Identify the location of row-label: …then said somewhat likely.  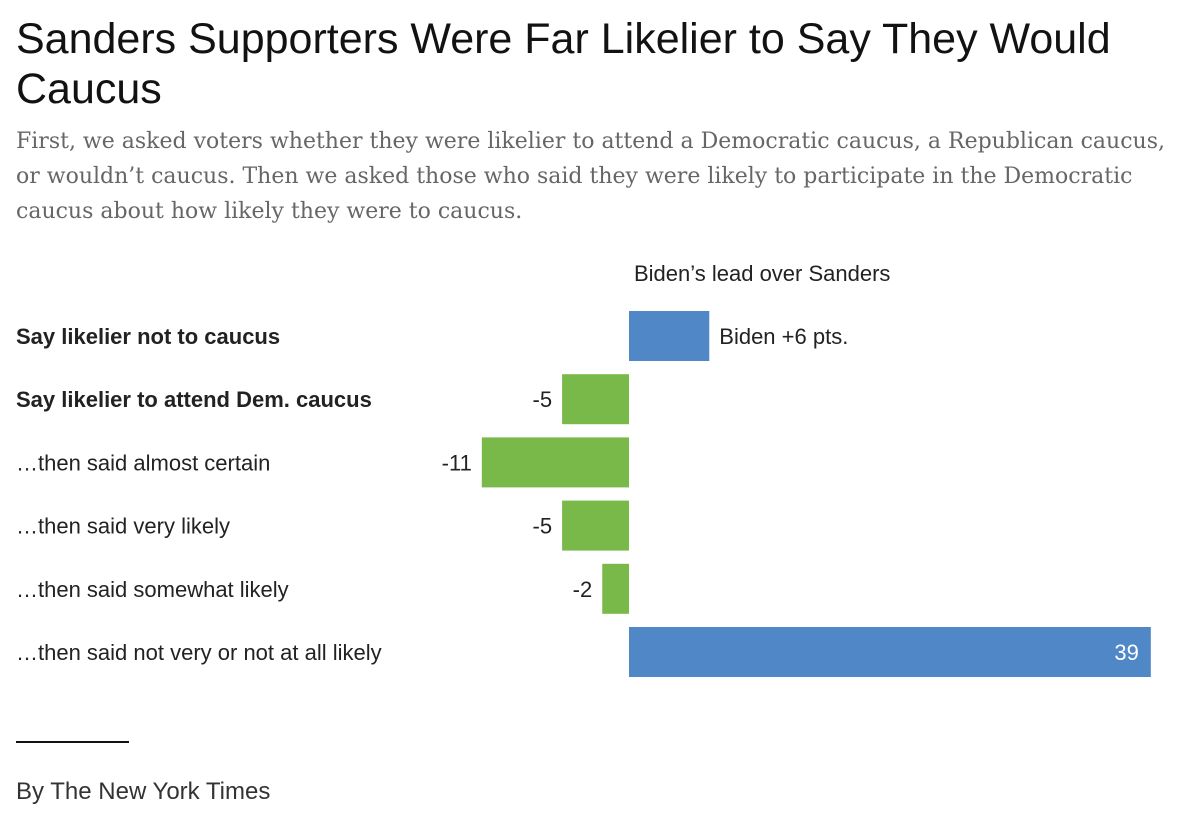
(152, 589).